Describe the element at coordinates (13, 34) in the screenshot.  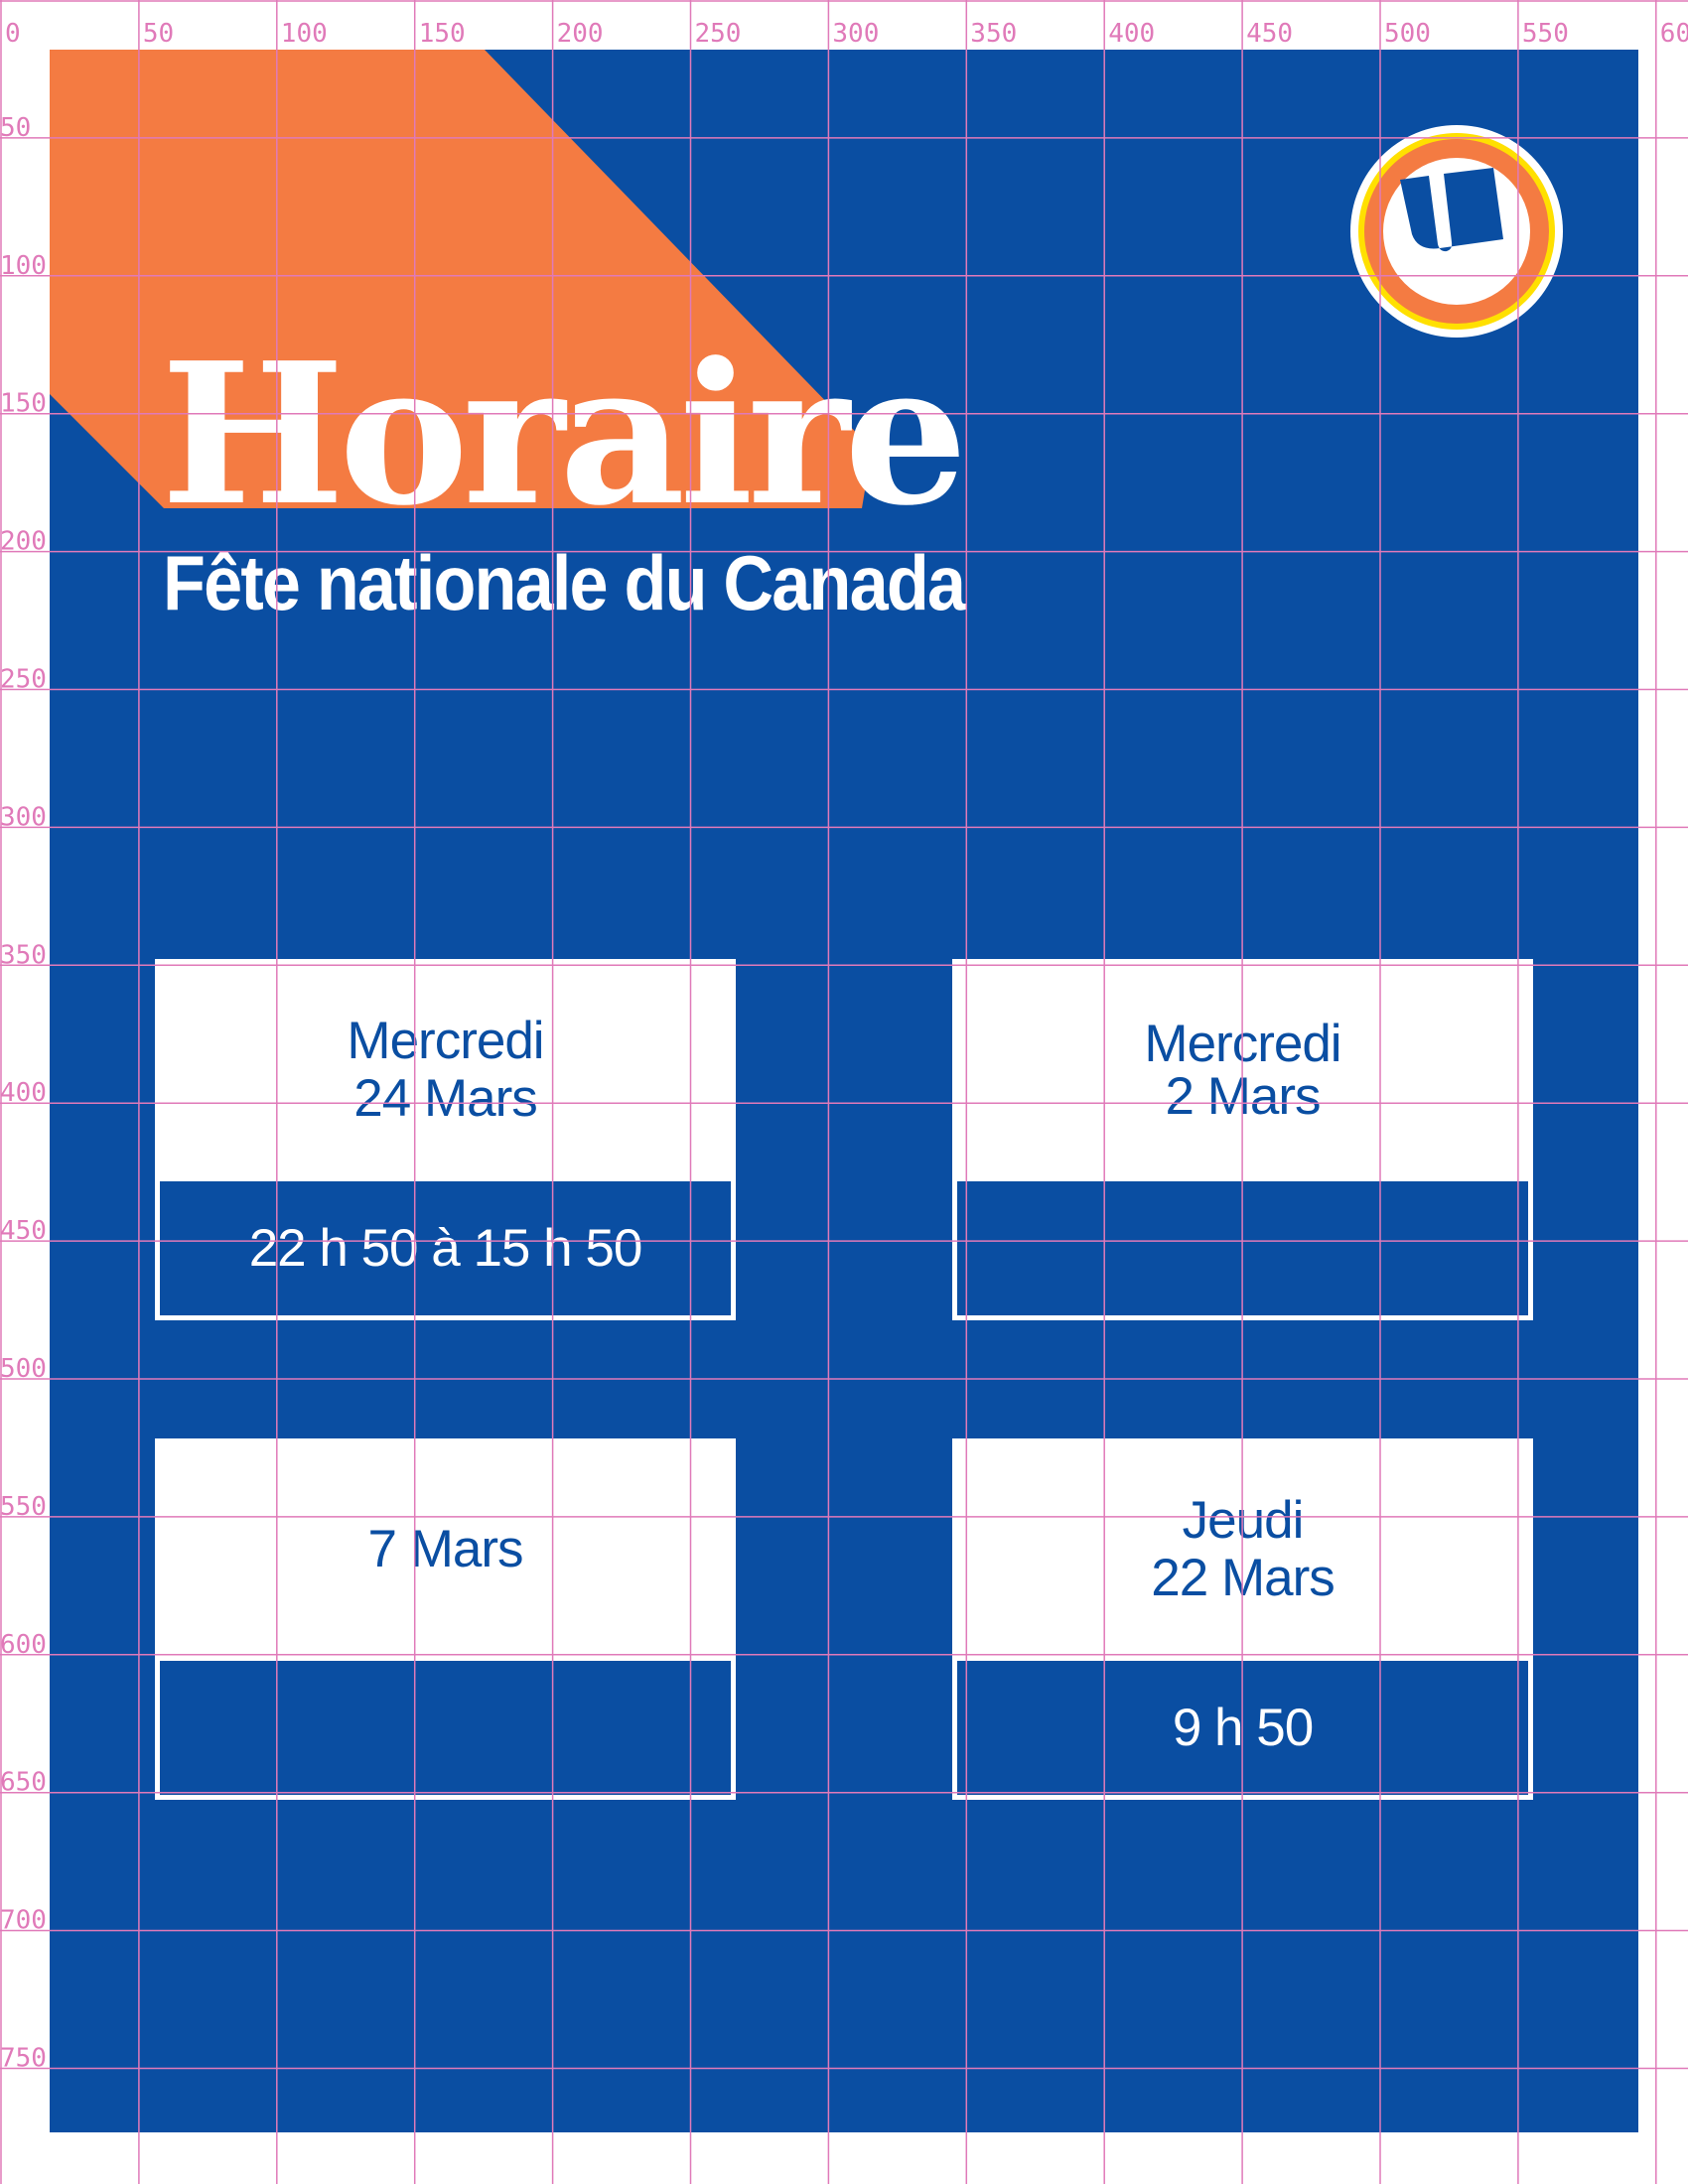
I see `grid-x-label: 0` at that location.